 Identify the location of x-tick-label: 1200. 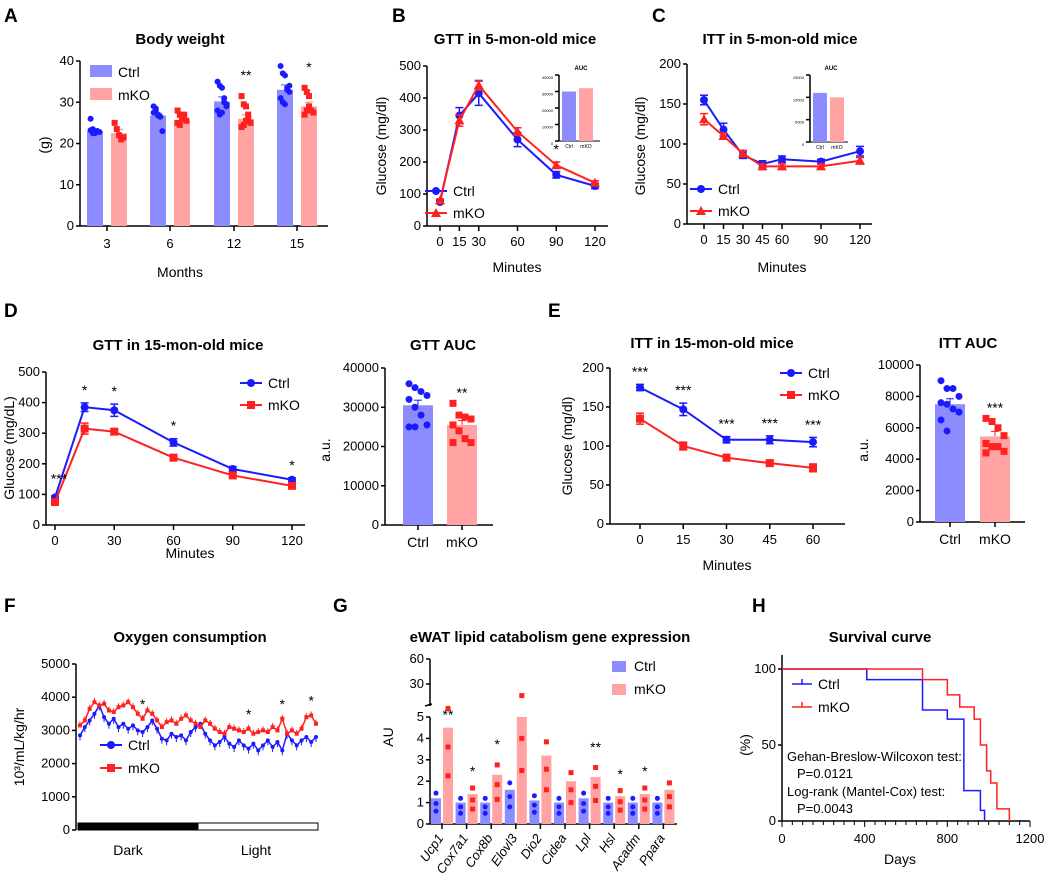
(1030, 838).